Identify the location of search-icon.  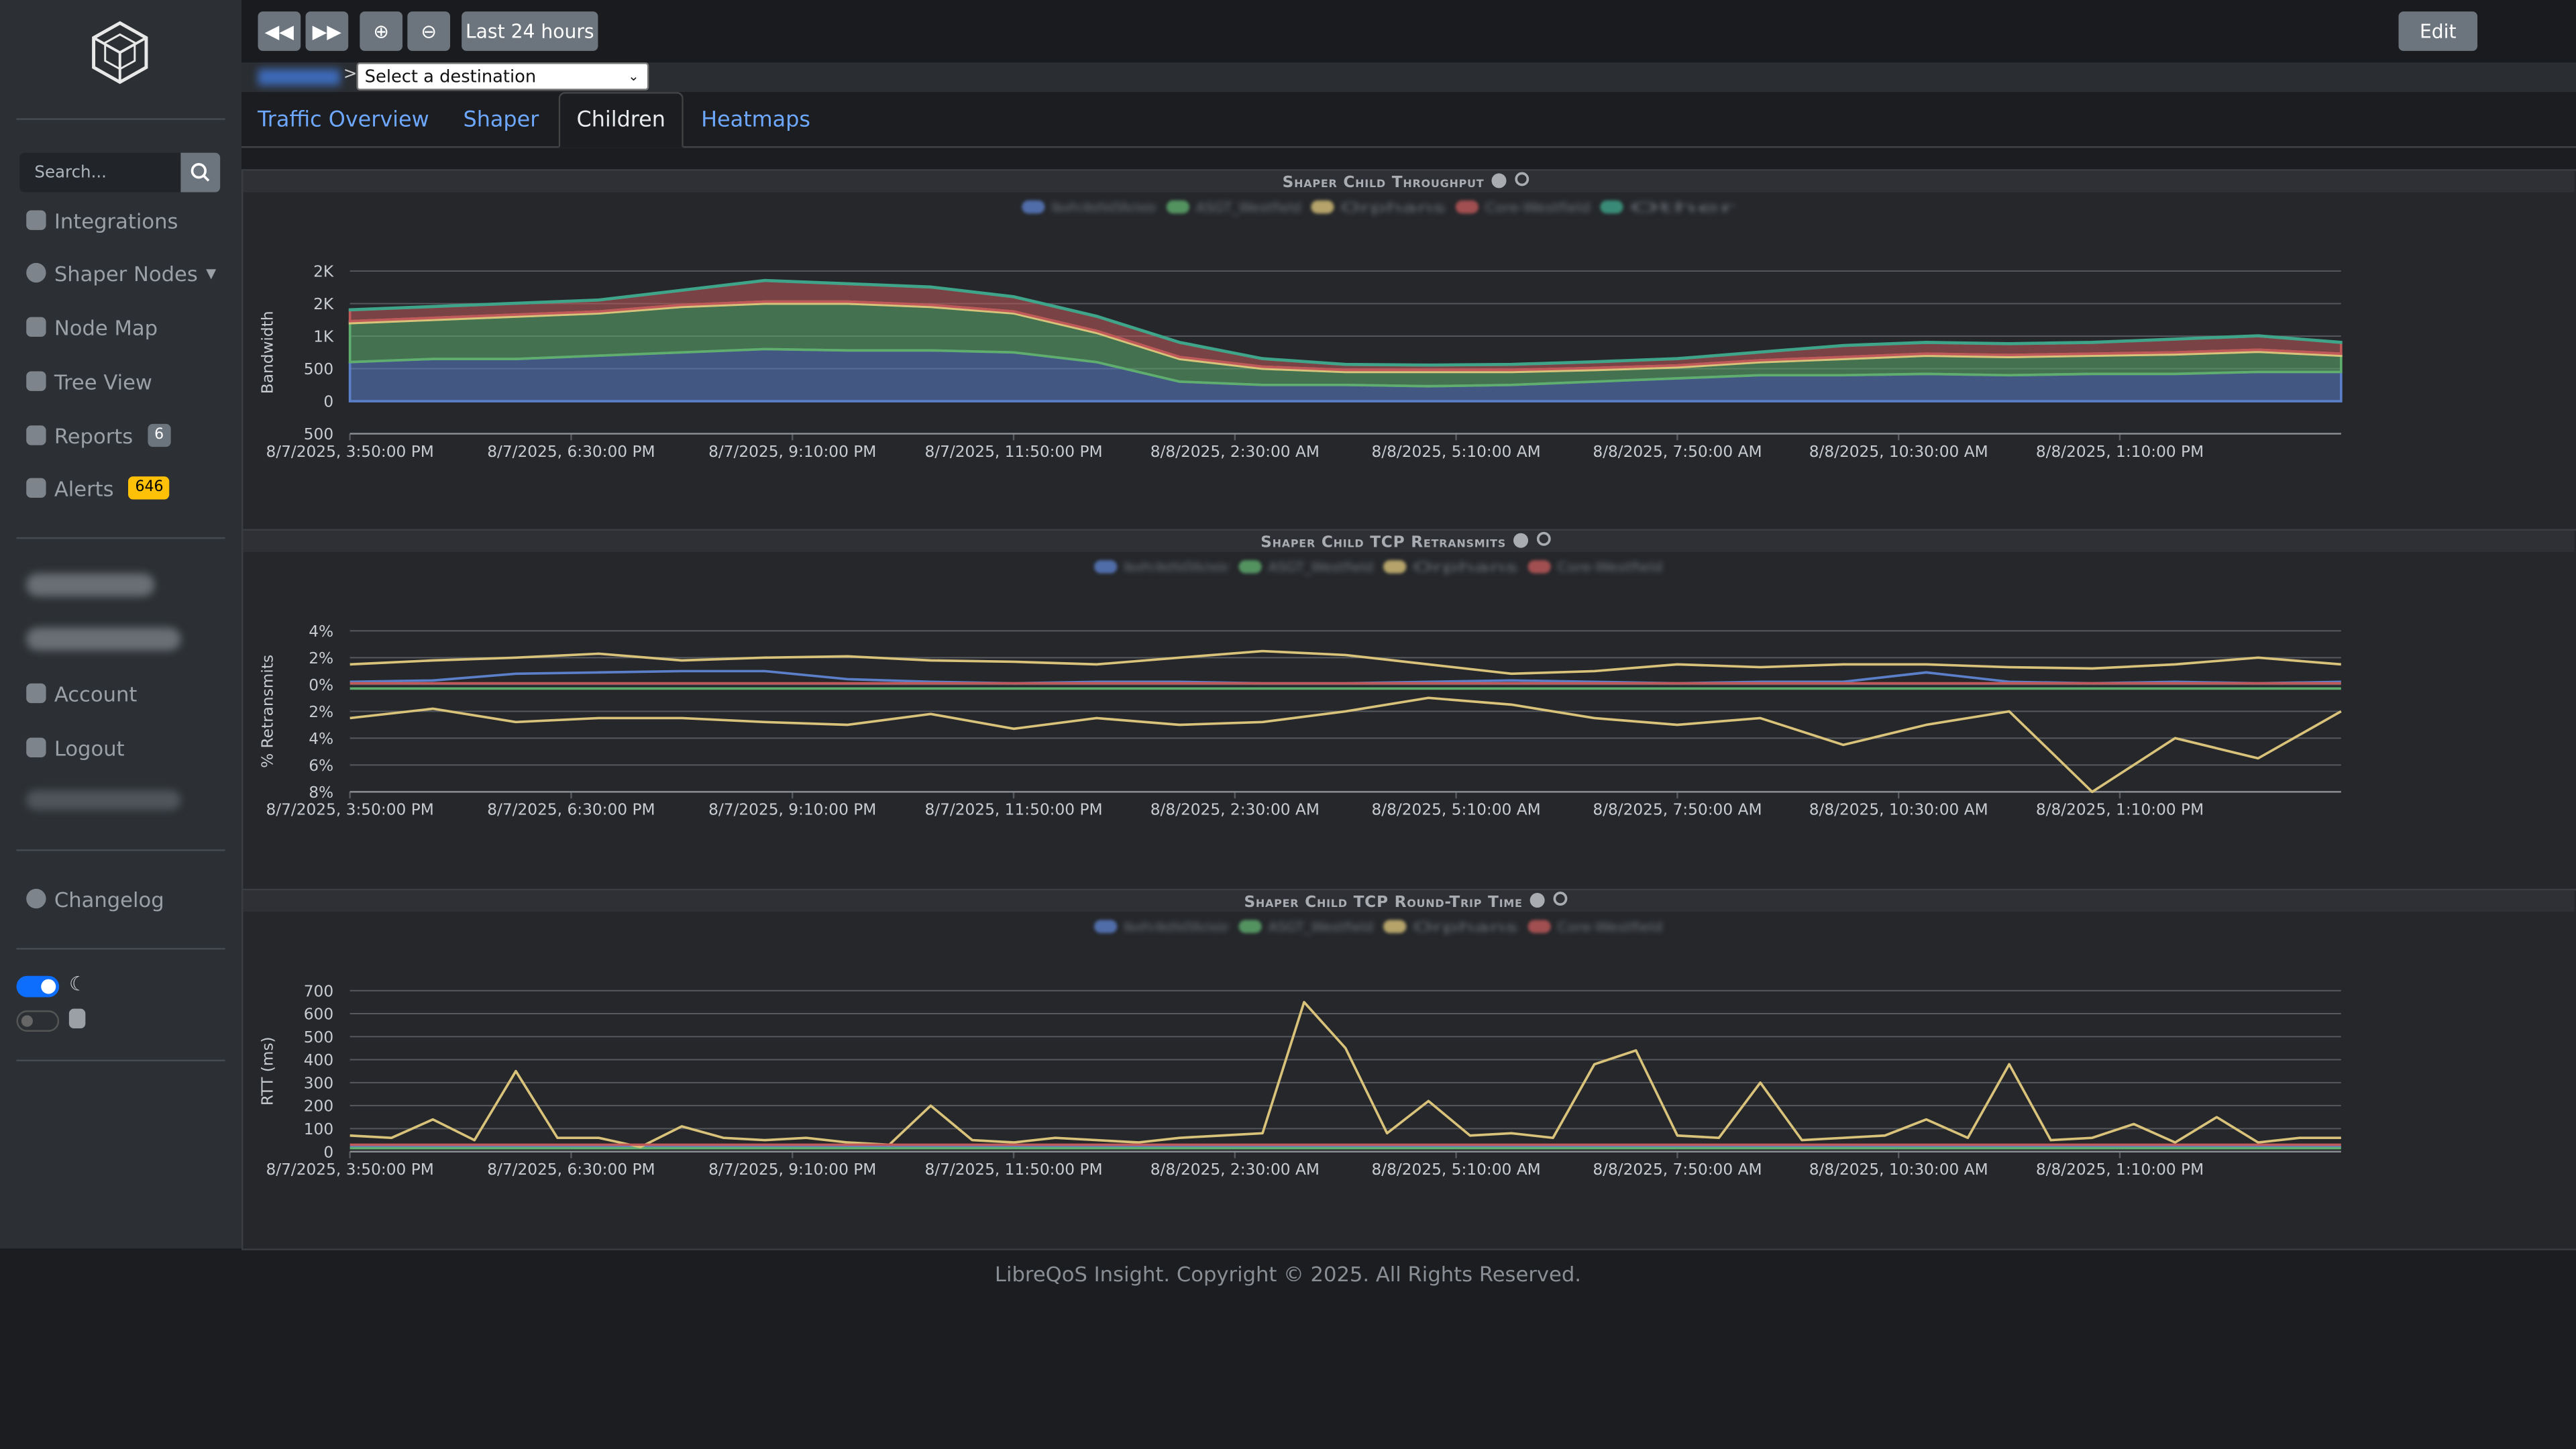
(200, 172).